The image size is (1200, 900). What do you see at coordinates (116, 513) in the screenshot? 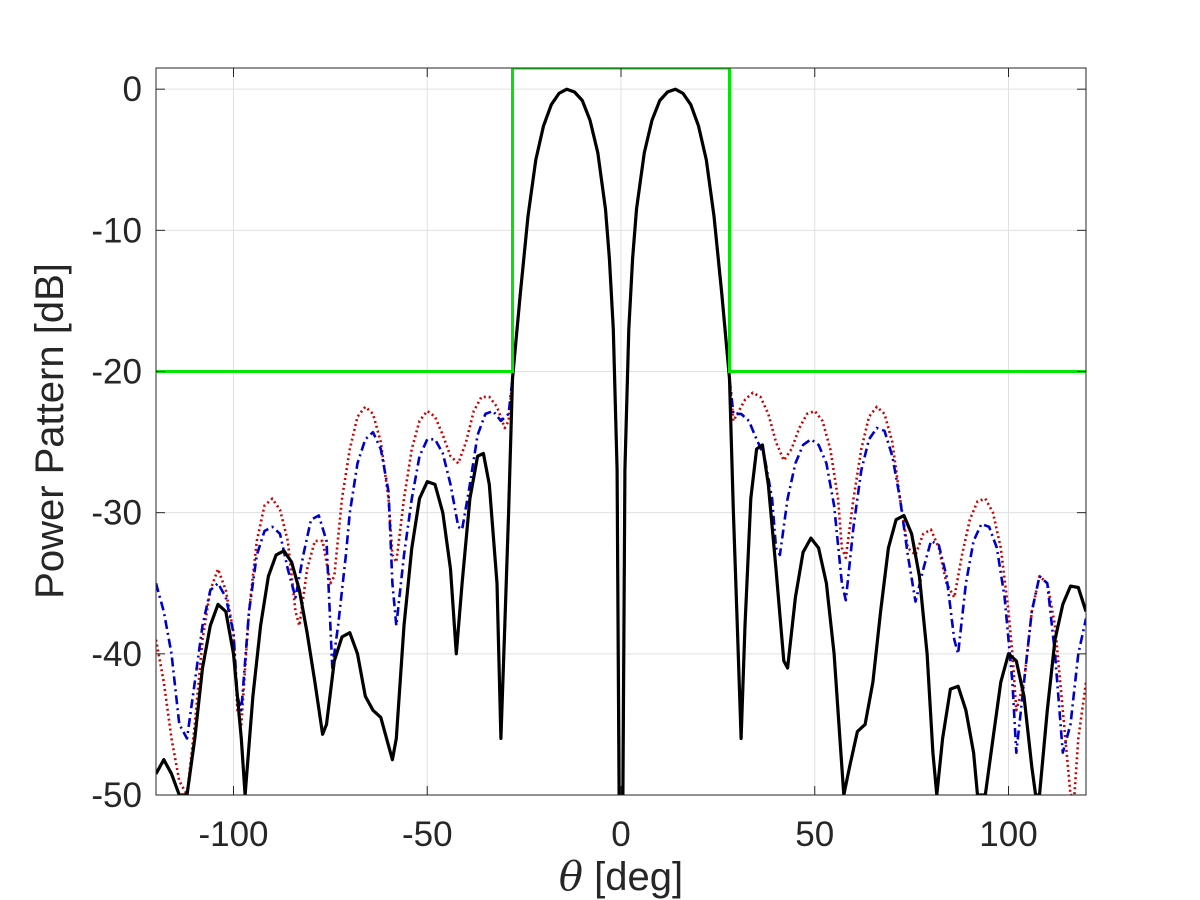
I see `y-tick-label: -30` at bounding box center [116, 513].